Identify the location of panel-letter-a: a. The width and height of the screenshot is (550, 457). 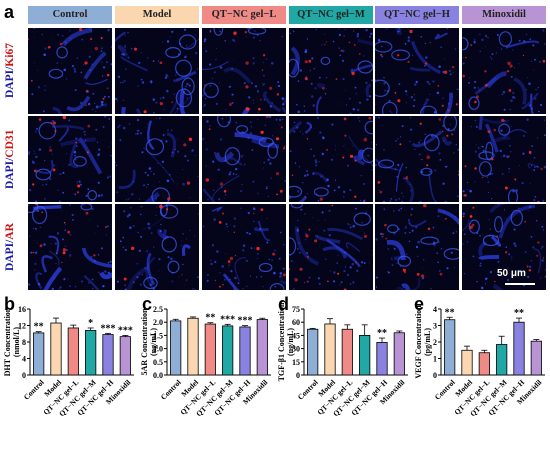
(9, 12).